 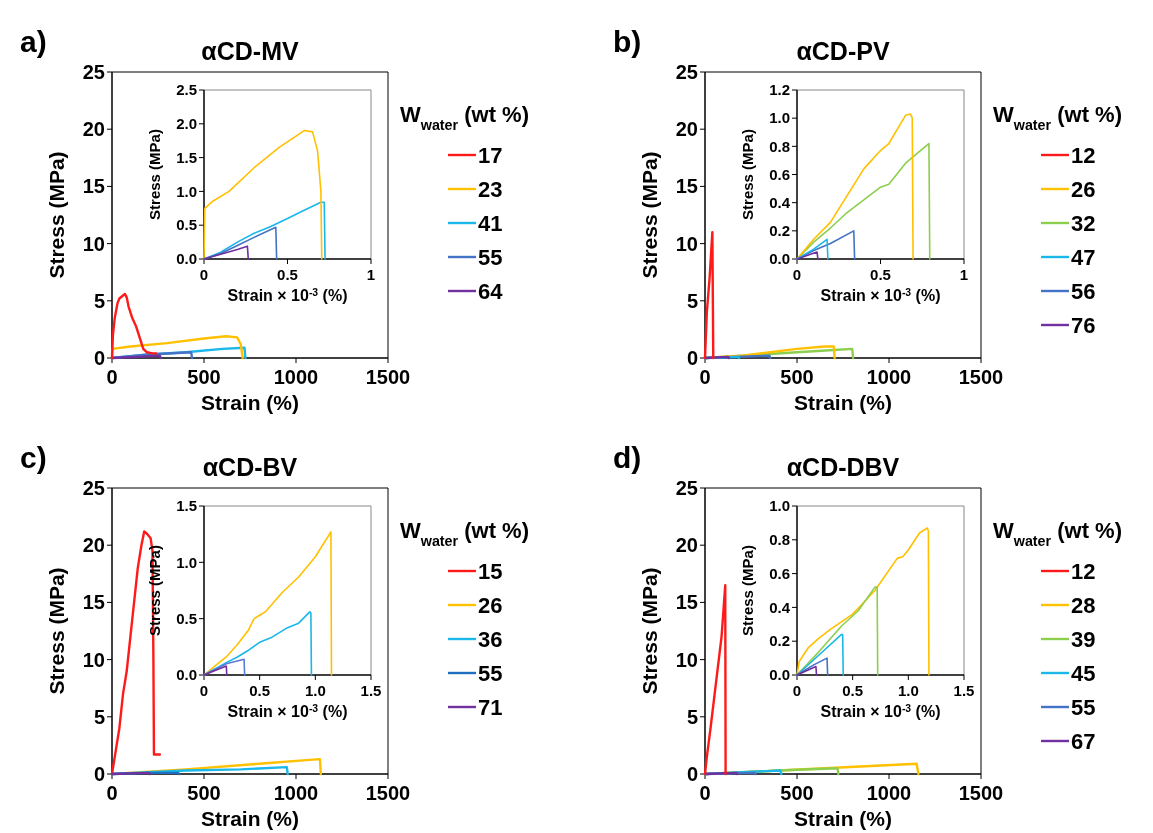 I want to click on legend-label: 17, so click(x=490, y=155).